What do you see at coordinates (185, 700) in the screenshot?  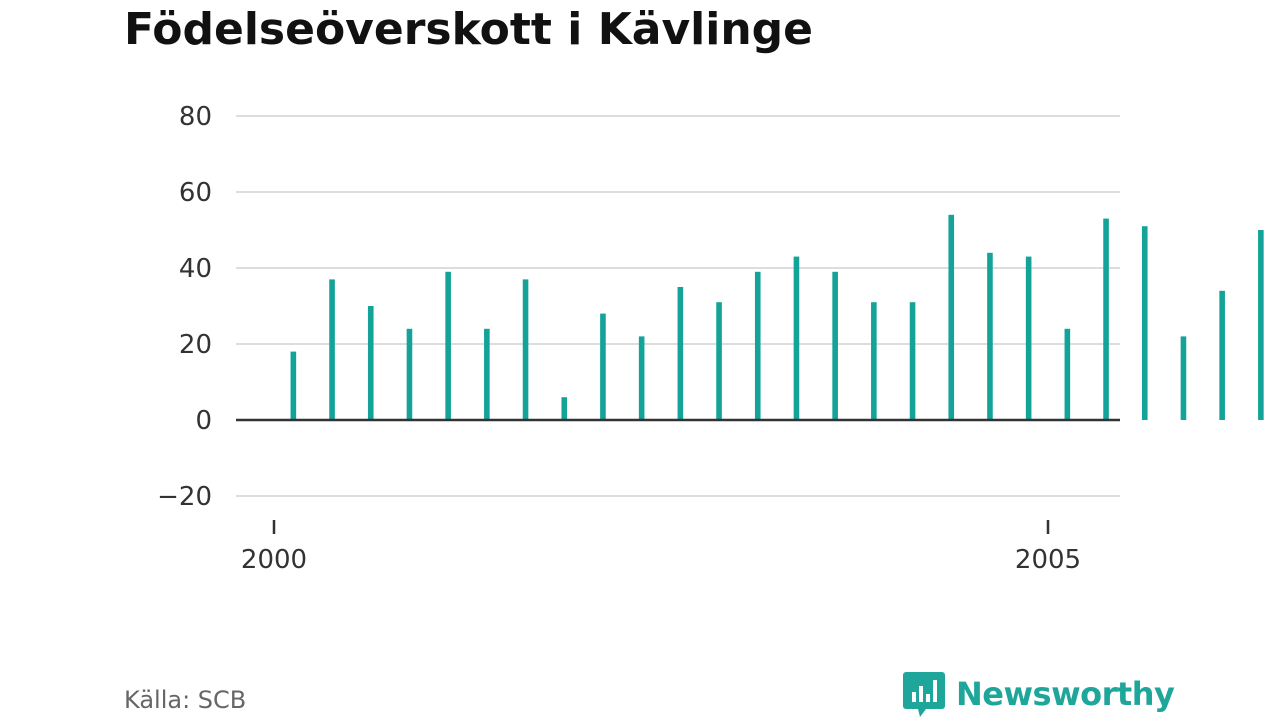 I see `source-note: Källa: SCB` at bounding box center [185, 700].